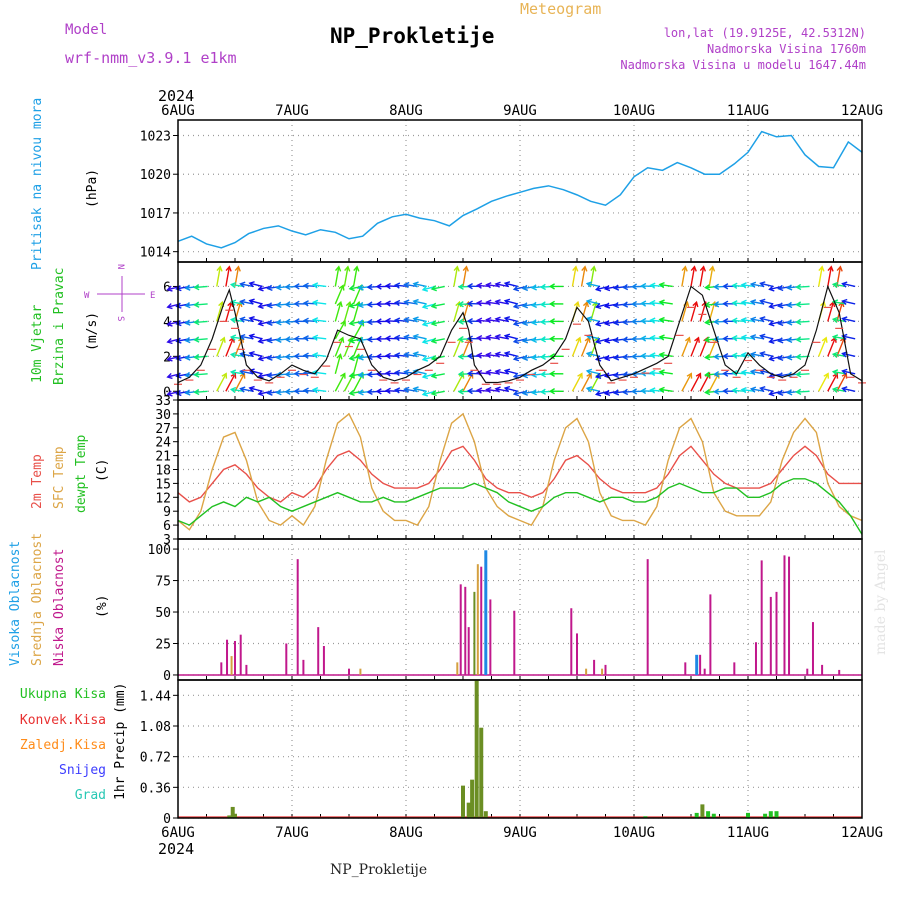 This screenshot has height=900, width=900. I want to click on legend-conv: Konvek.Kisa, so click(63, 720).